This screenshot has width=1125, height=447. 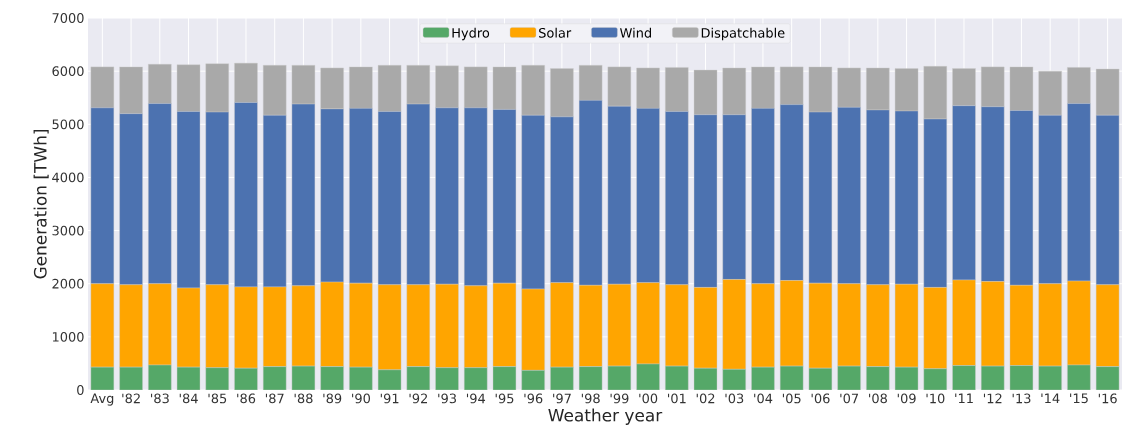 I want to click on x-tick-label: Avg, so click(x=102, y=399).